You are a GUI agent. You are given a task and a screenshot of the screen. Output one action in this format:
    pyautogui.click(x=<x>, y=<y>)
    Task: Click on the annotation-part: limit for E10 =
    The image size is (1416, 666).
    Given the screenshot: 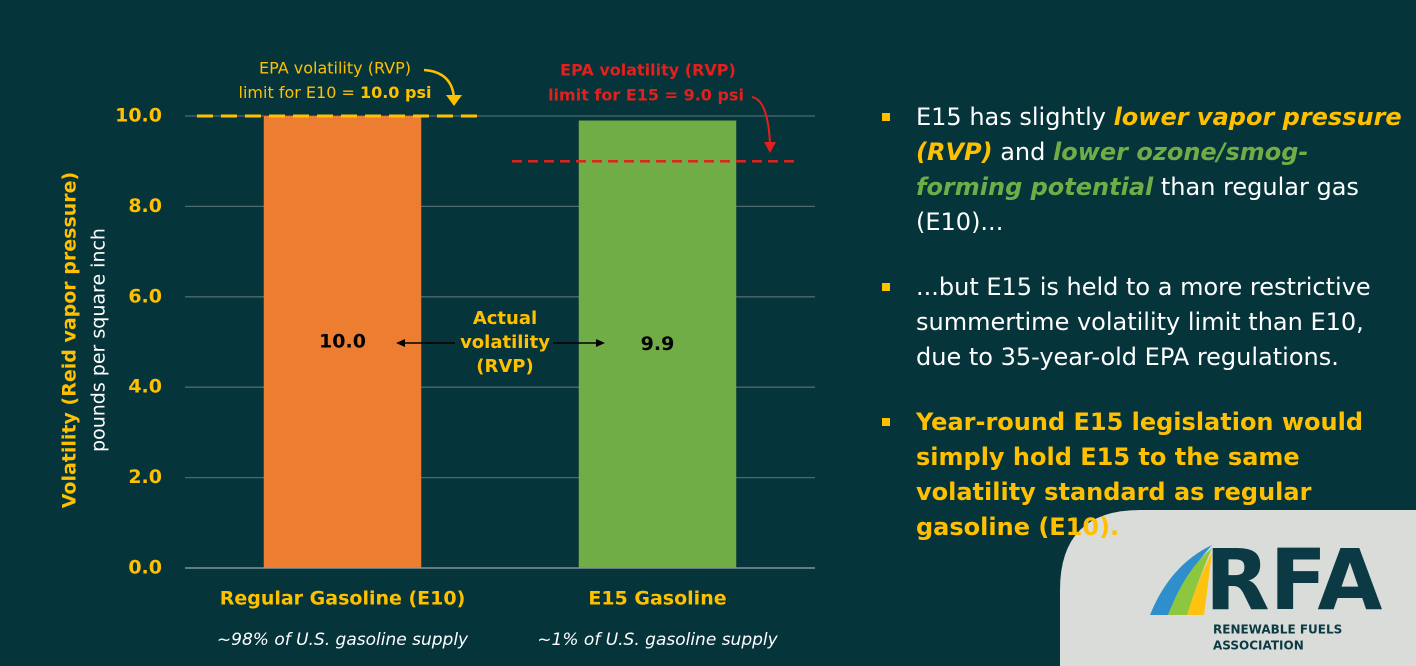 What is the action you would take?
    pyautogui.click(x=299, y=92)
    